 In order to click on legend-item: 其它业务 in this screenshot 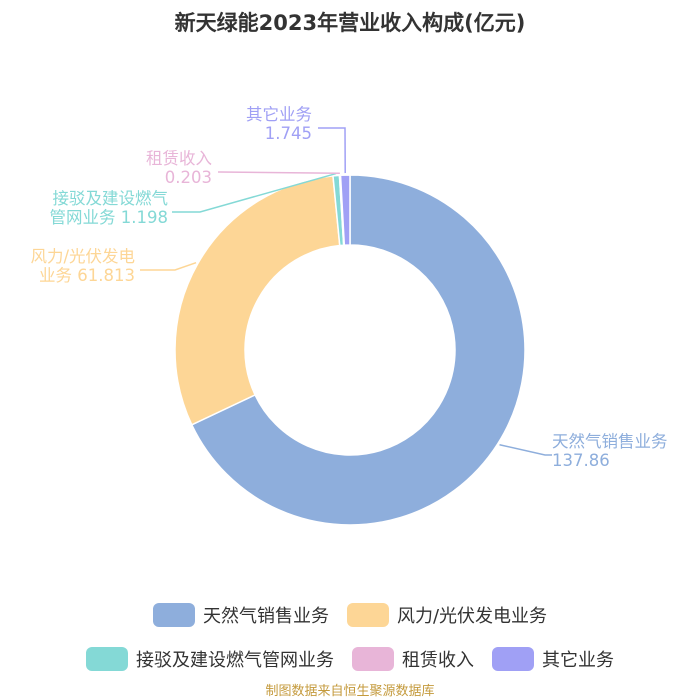, I will do `click(553, 659)`.